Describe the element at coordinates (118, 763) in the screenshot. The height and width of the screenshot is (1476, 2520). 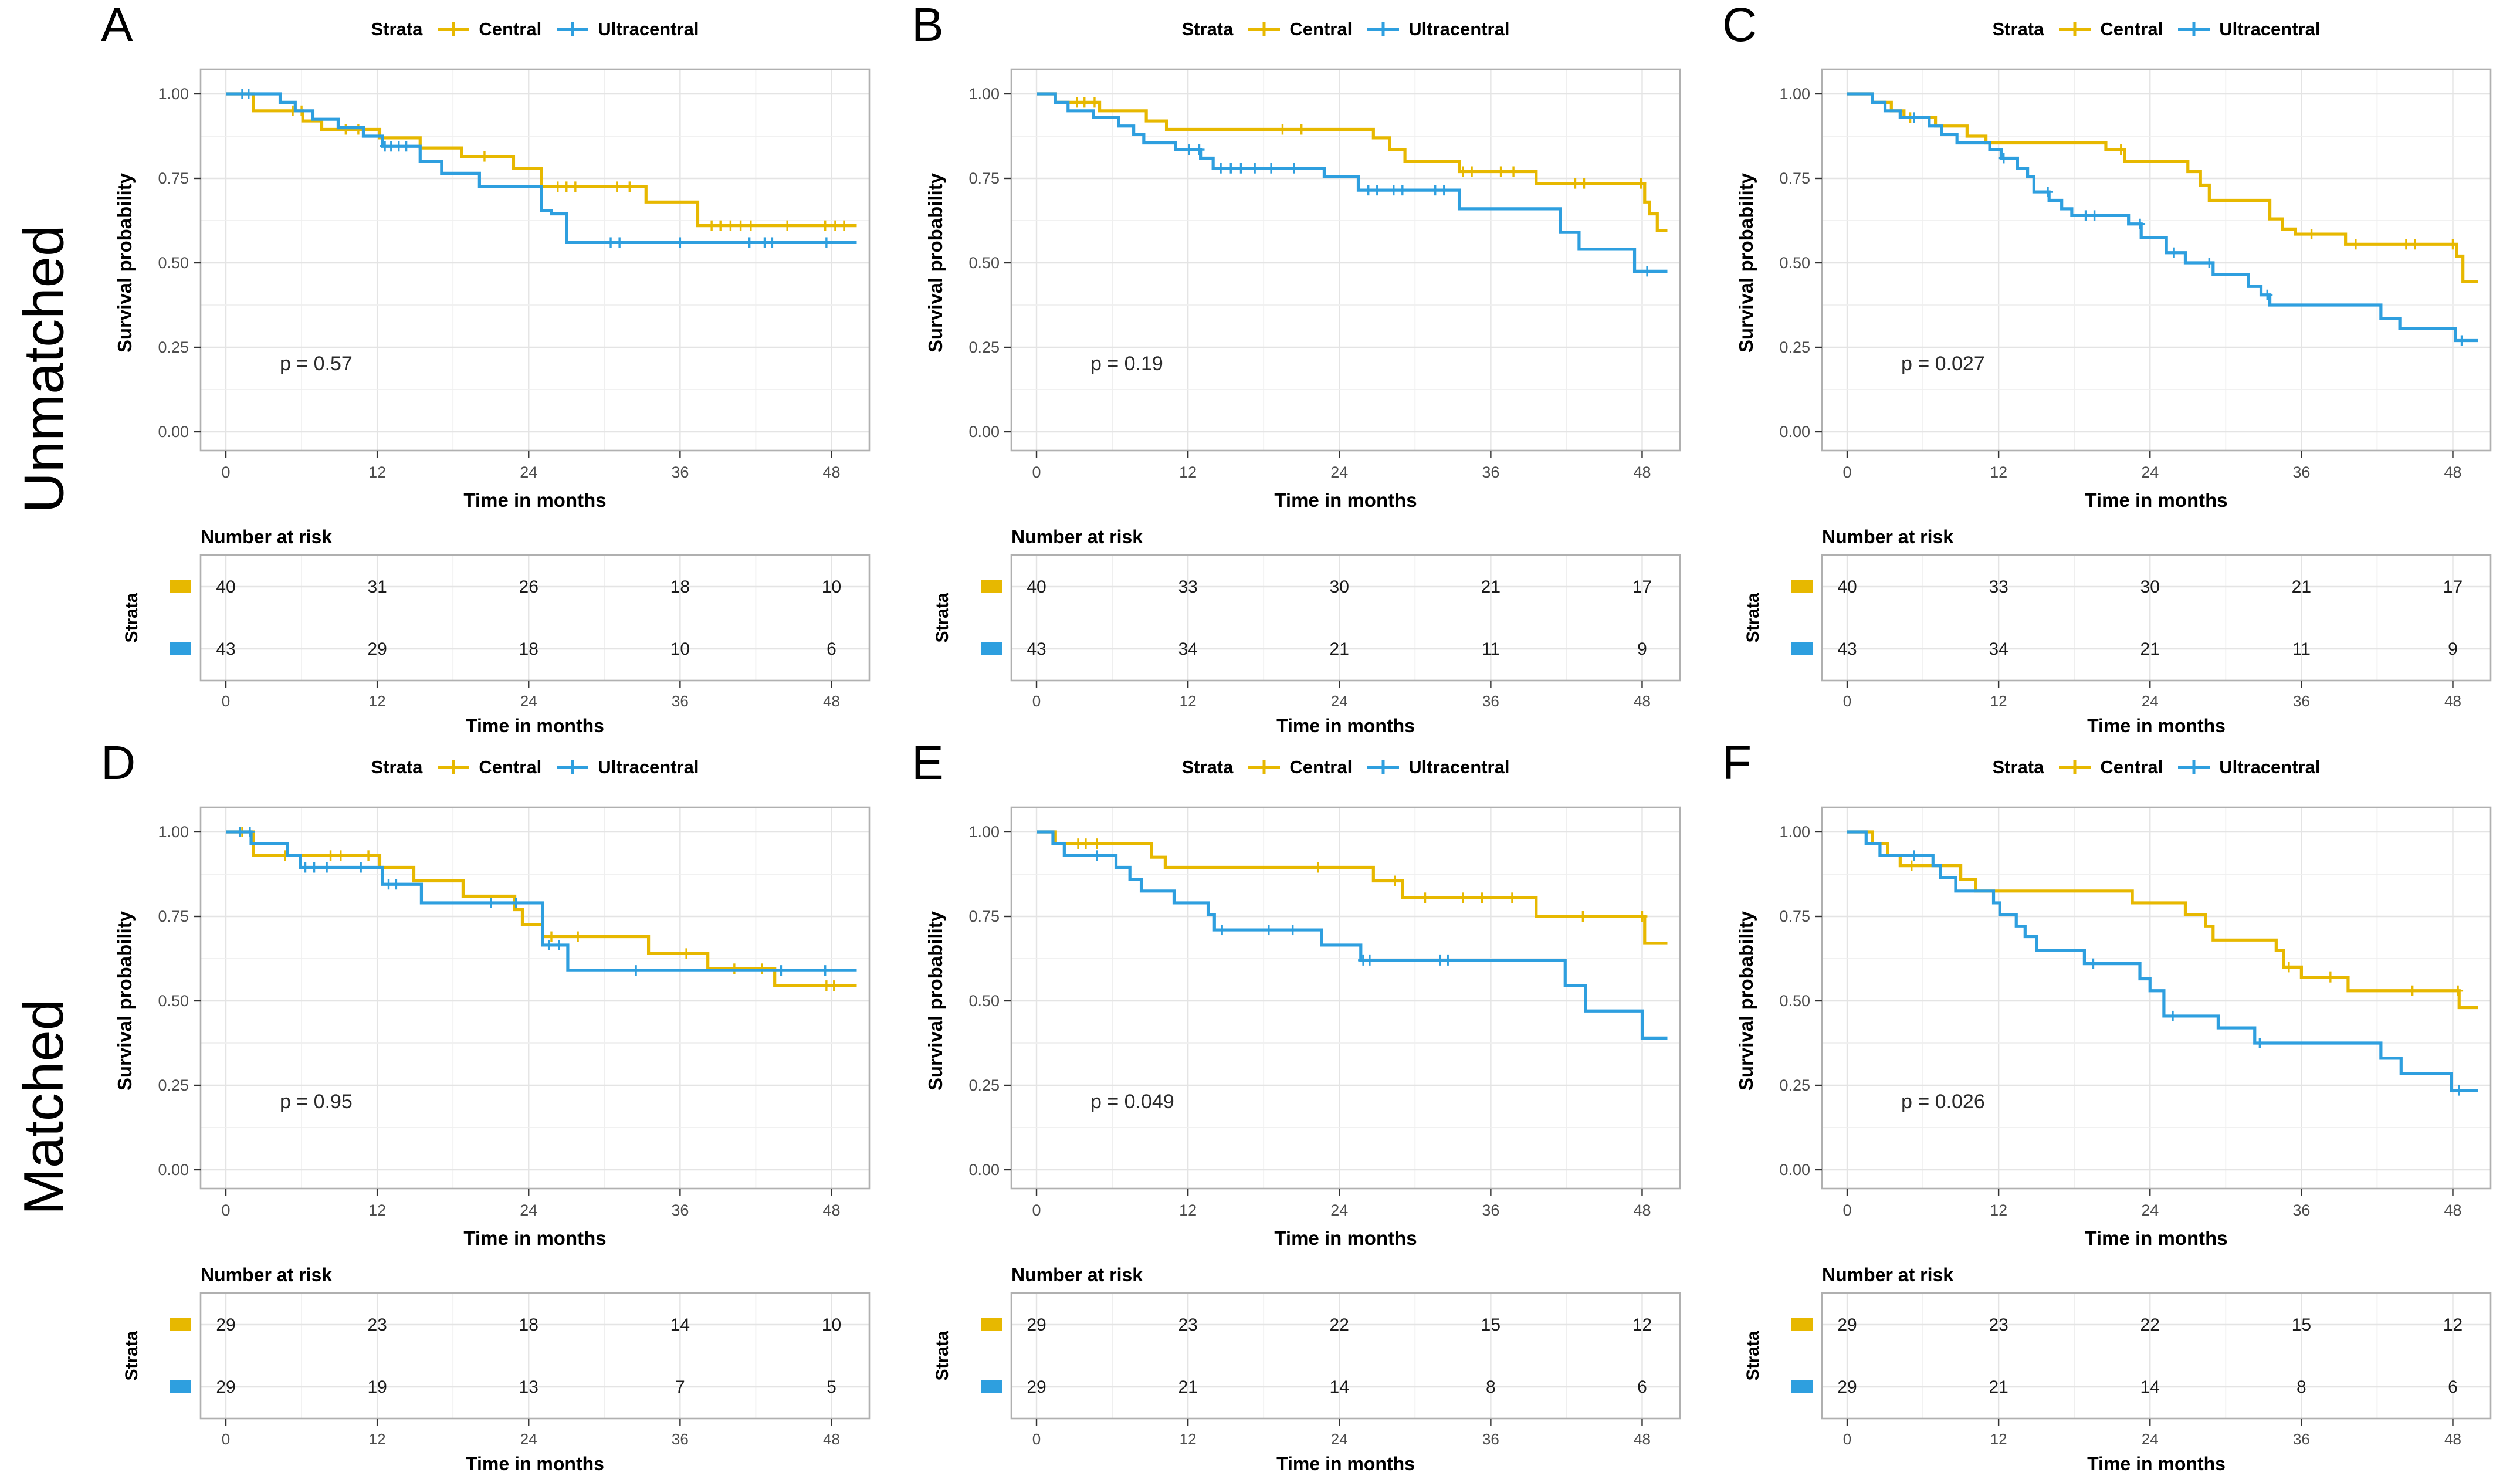
I see `panel-letter: D` at that location.